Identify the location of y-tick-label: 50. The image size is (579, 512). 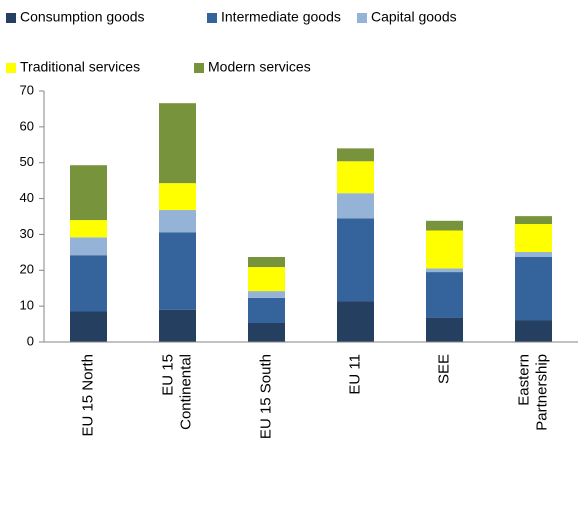
(27, 161).